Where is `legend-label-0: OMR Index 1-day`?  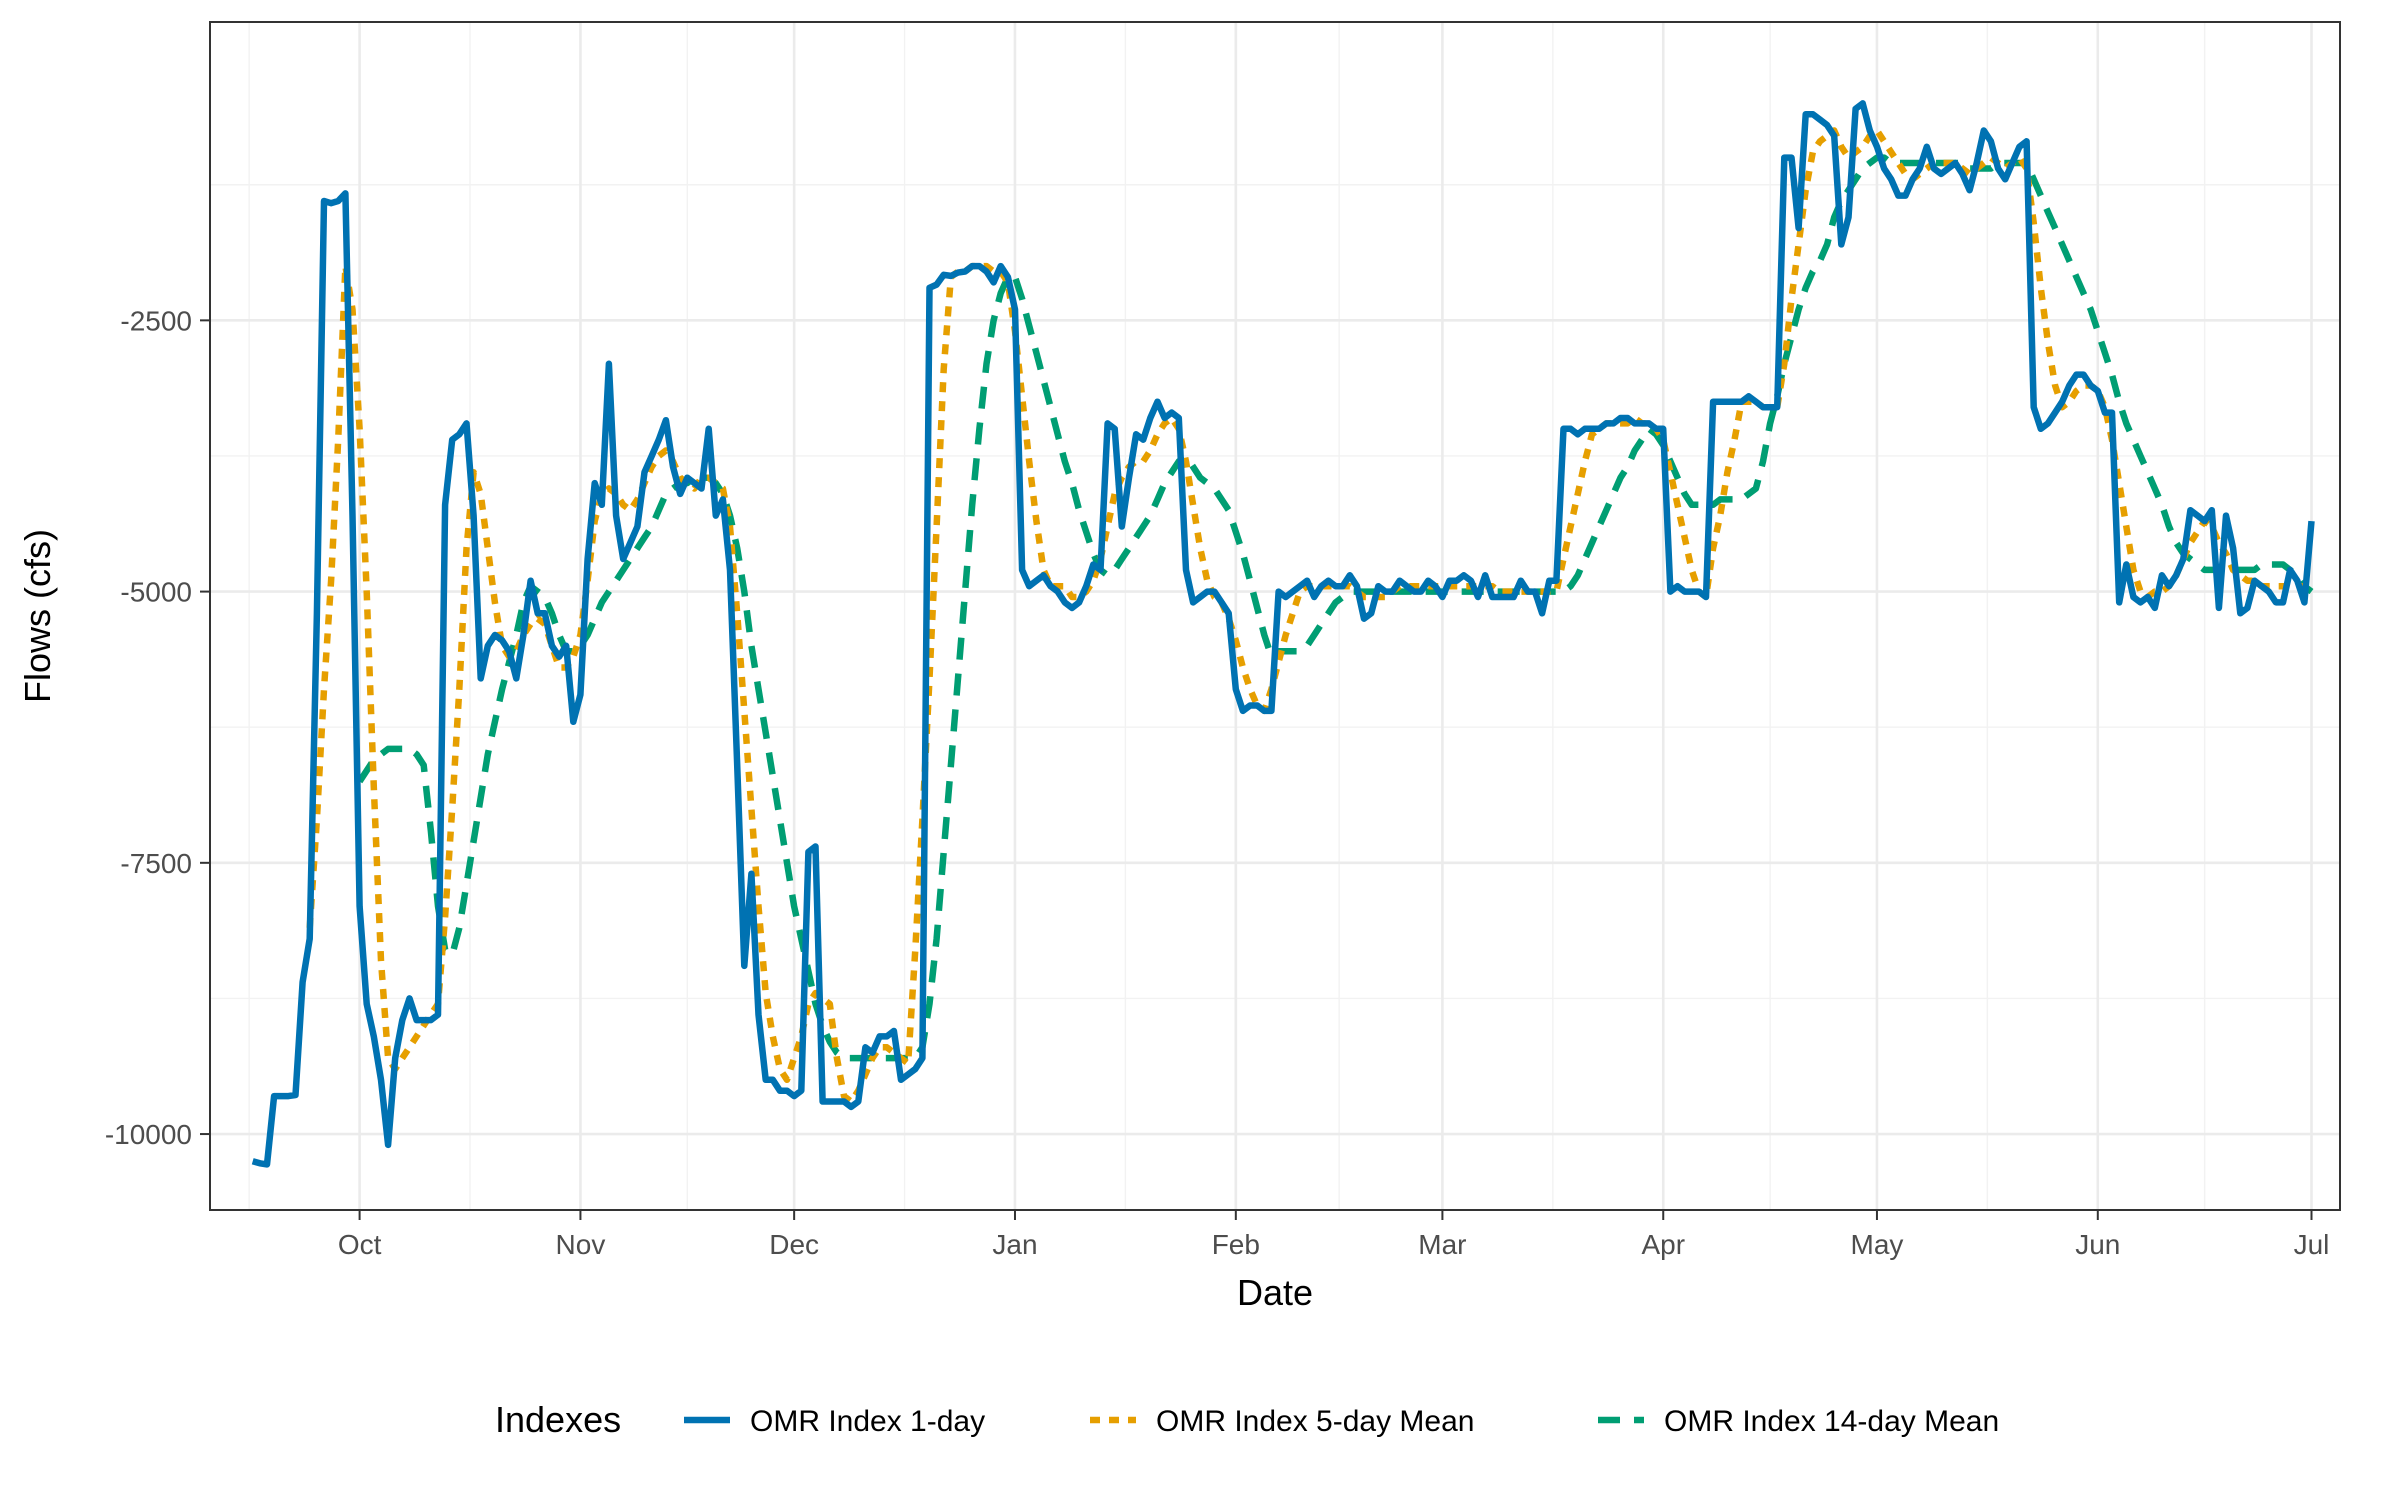
legend-label-0: OMR Index 1-day is located at coordinates (867, 1421).